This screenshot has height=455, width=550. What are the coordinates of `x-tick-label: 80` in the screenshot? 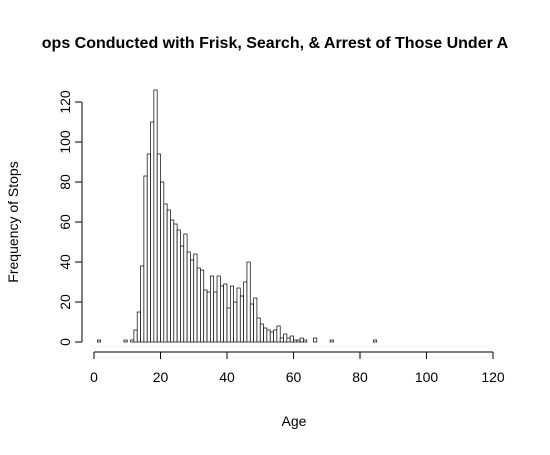 It's located at (360, 377).